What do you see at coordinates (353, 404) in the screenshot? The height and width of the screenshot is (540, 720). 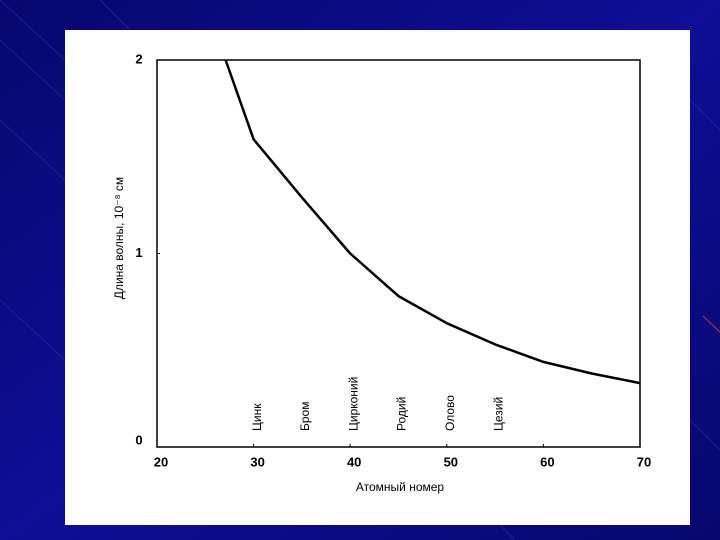 I see `element-label: Цирконий` at bounding box center [353, 404].